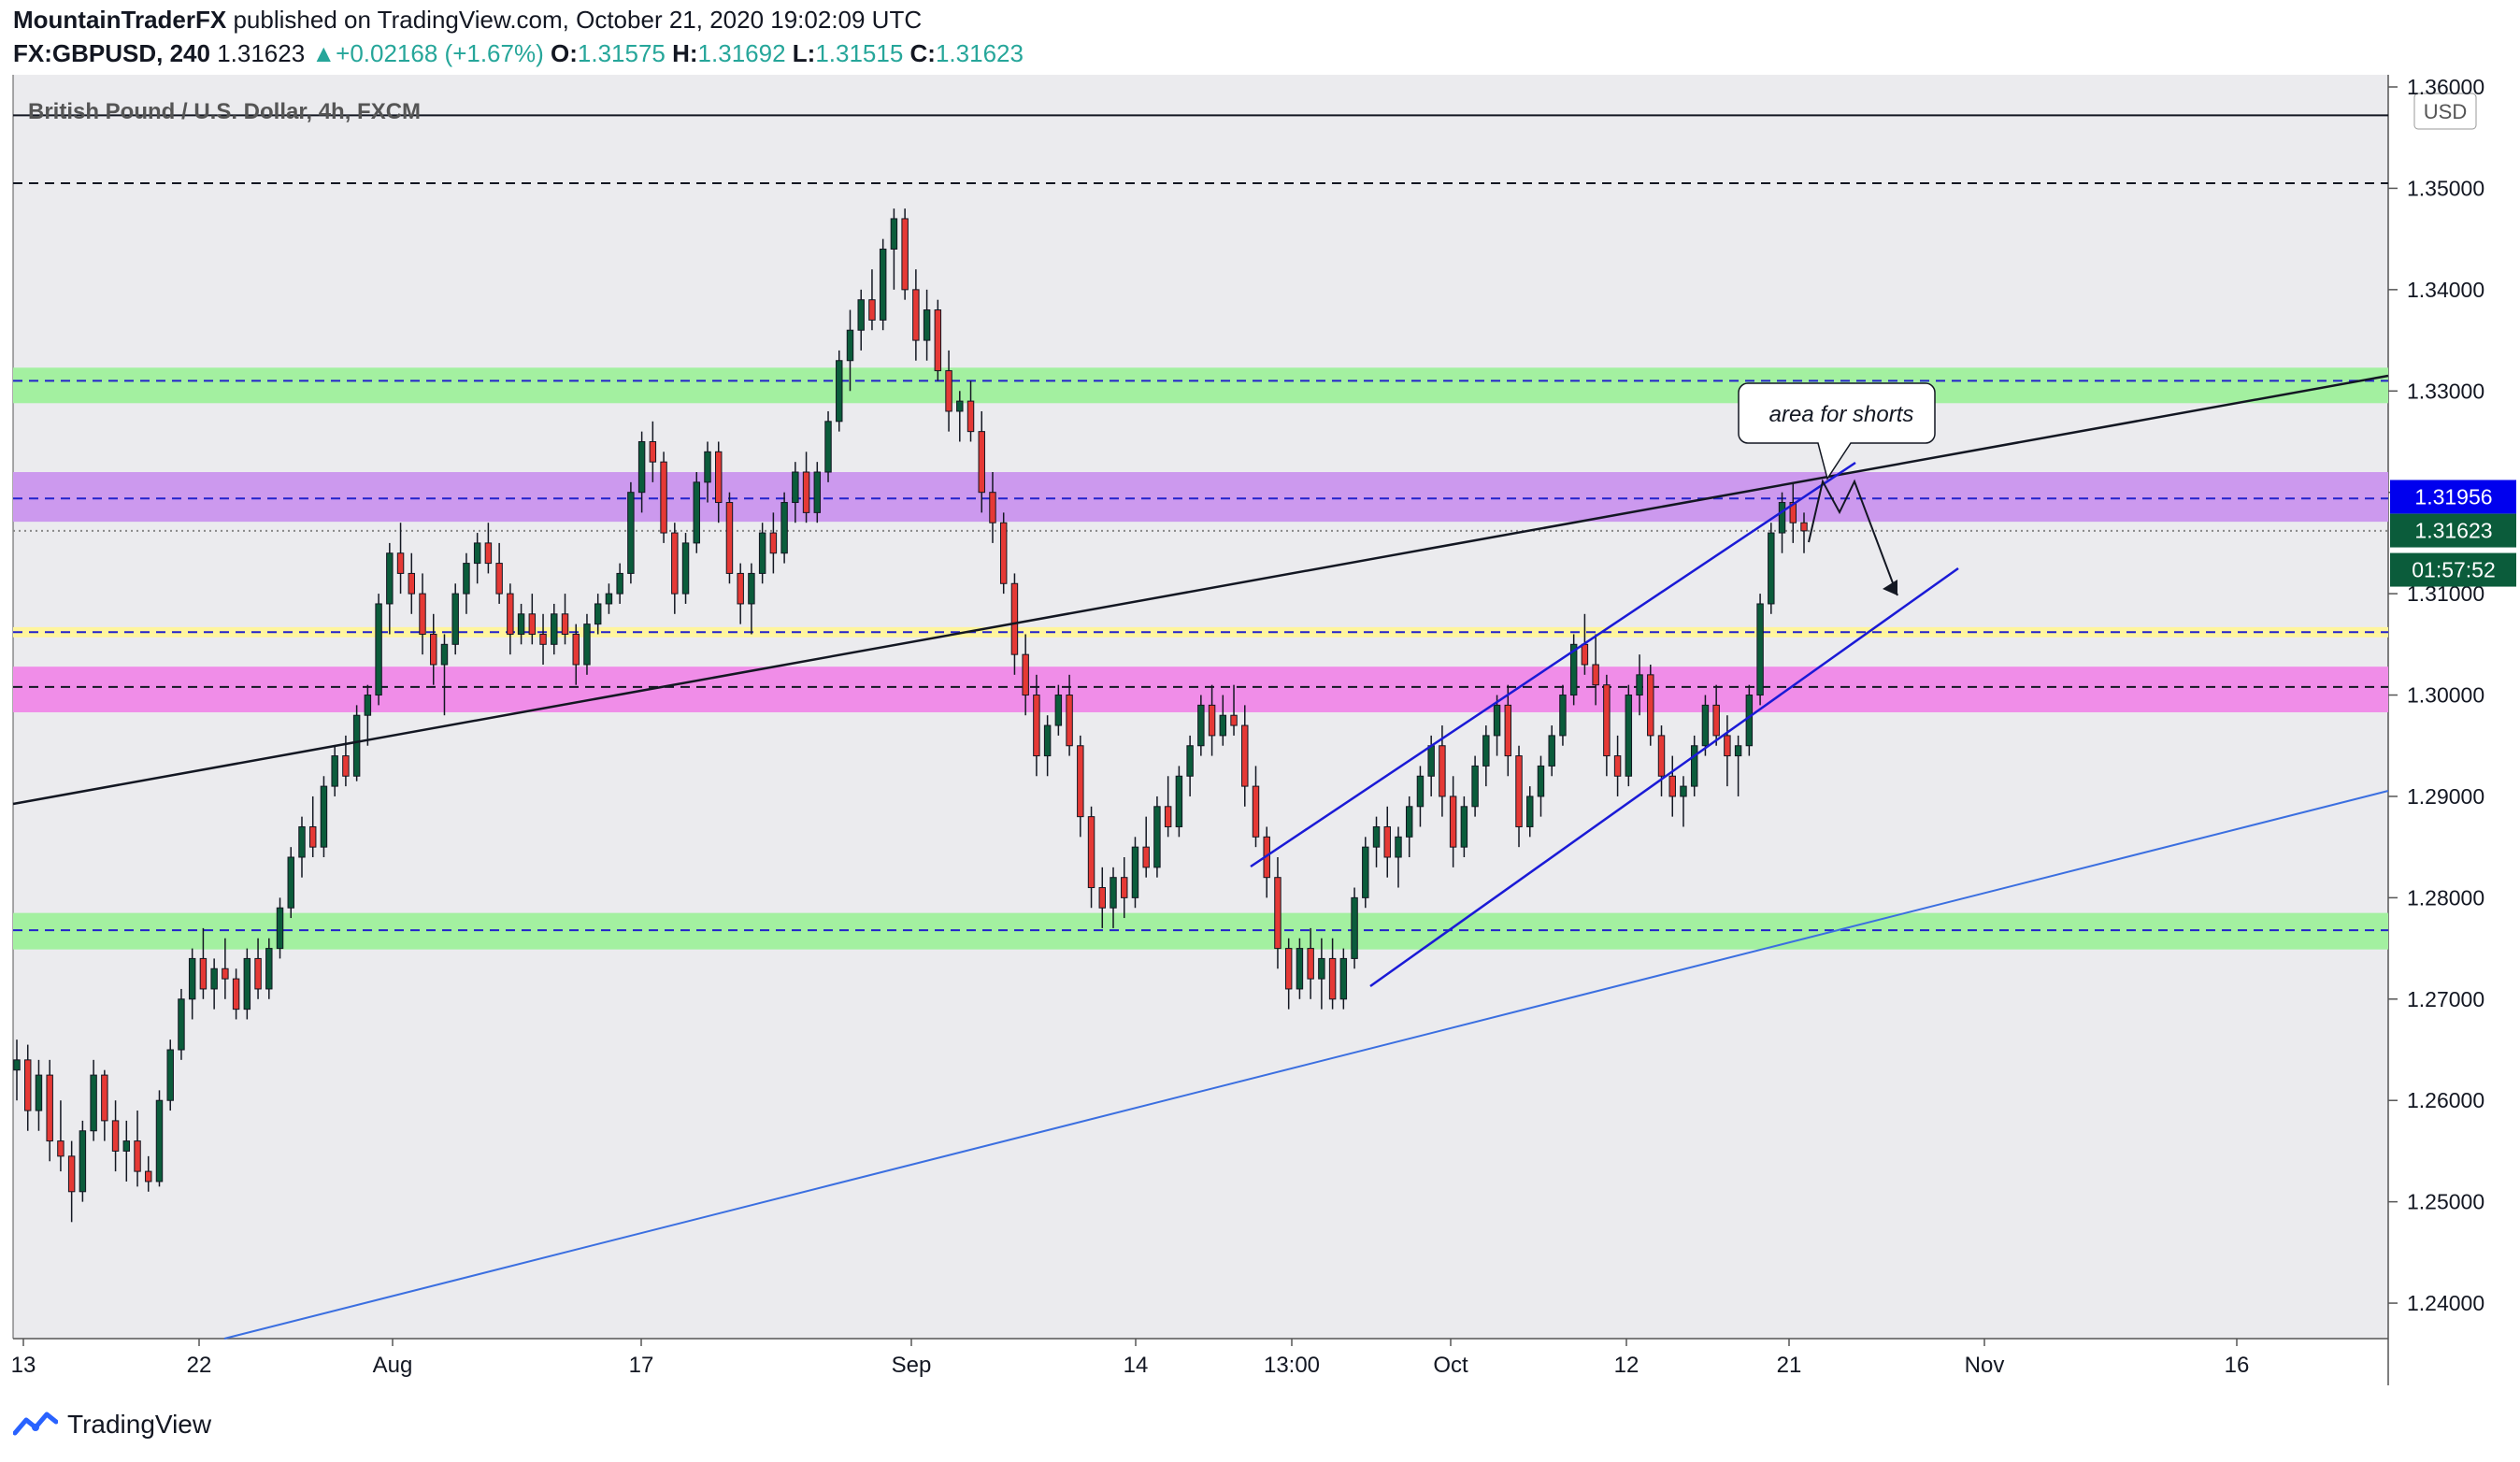  I want to click on y-tick-label: 1.30000, so click(2445, 695).